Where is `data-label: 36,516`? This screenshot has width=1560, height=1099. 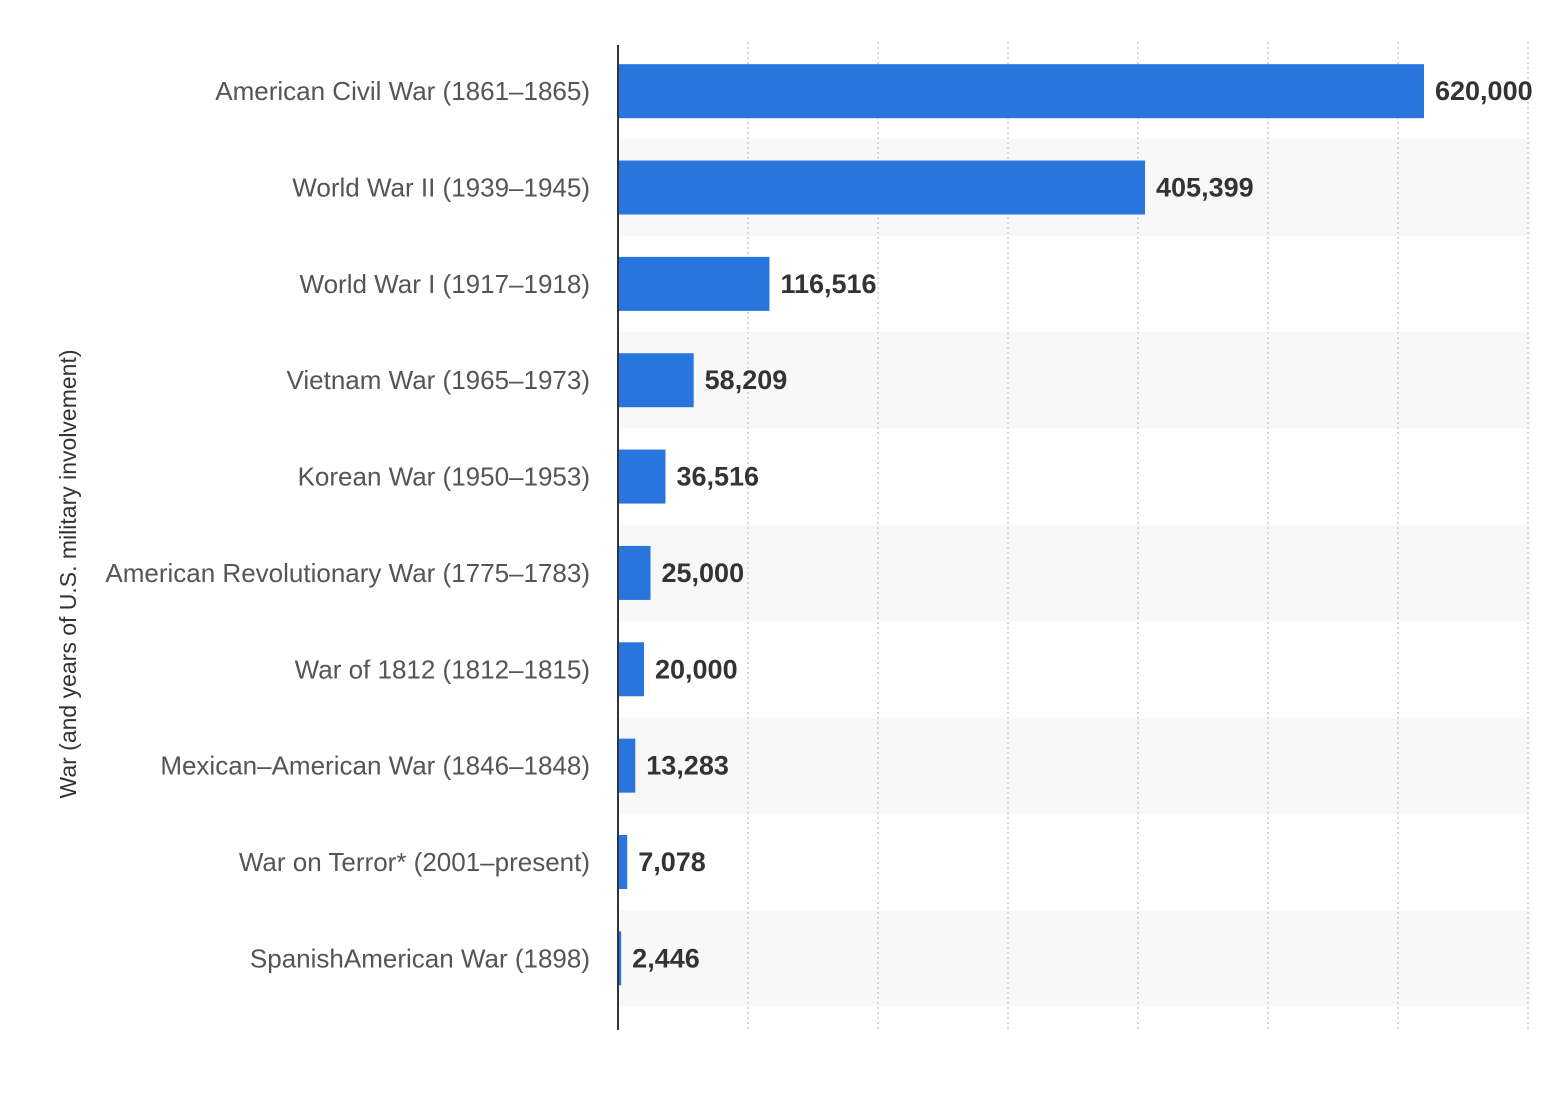 data-label: 36,516 is located at coordinates (717, 477).